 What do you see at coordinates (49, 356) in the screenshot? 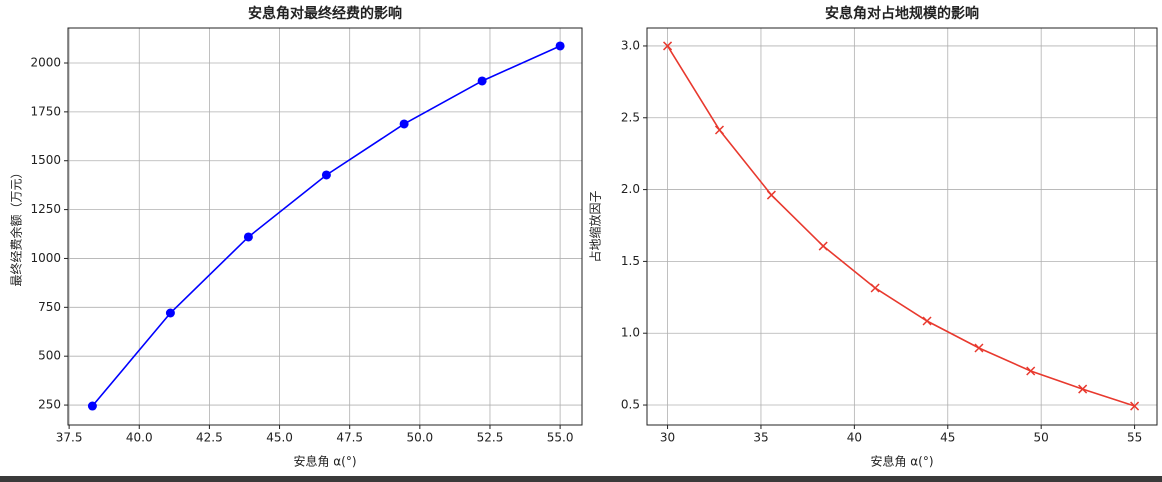
I see `y-tick-label: 500` at bounding box center [49, 356].